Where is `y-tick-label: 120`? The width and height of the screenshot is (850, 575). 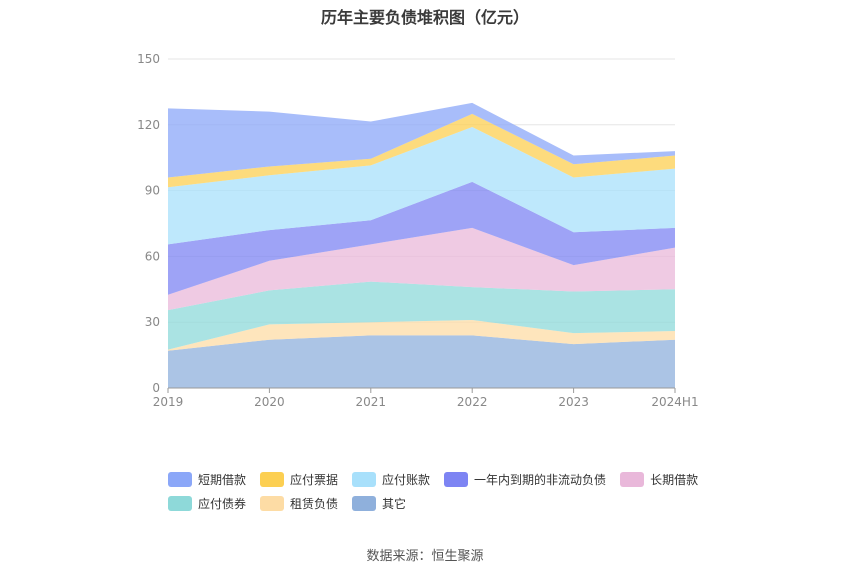 y-tick-label: 120 is located at coordinates (148, 125).